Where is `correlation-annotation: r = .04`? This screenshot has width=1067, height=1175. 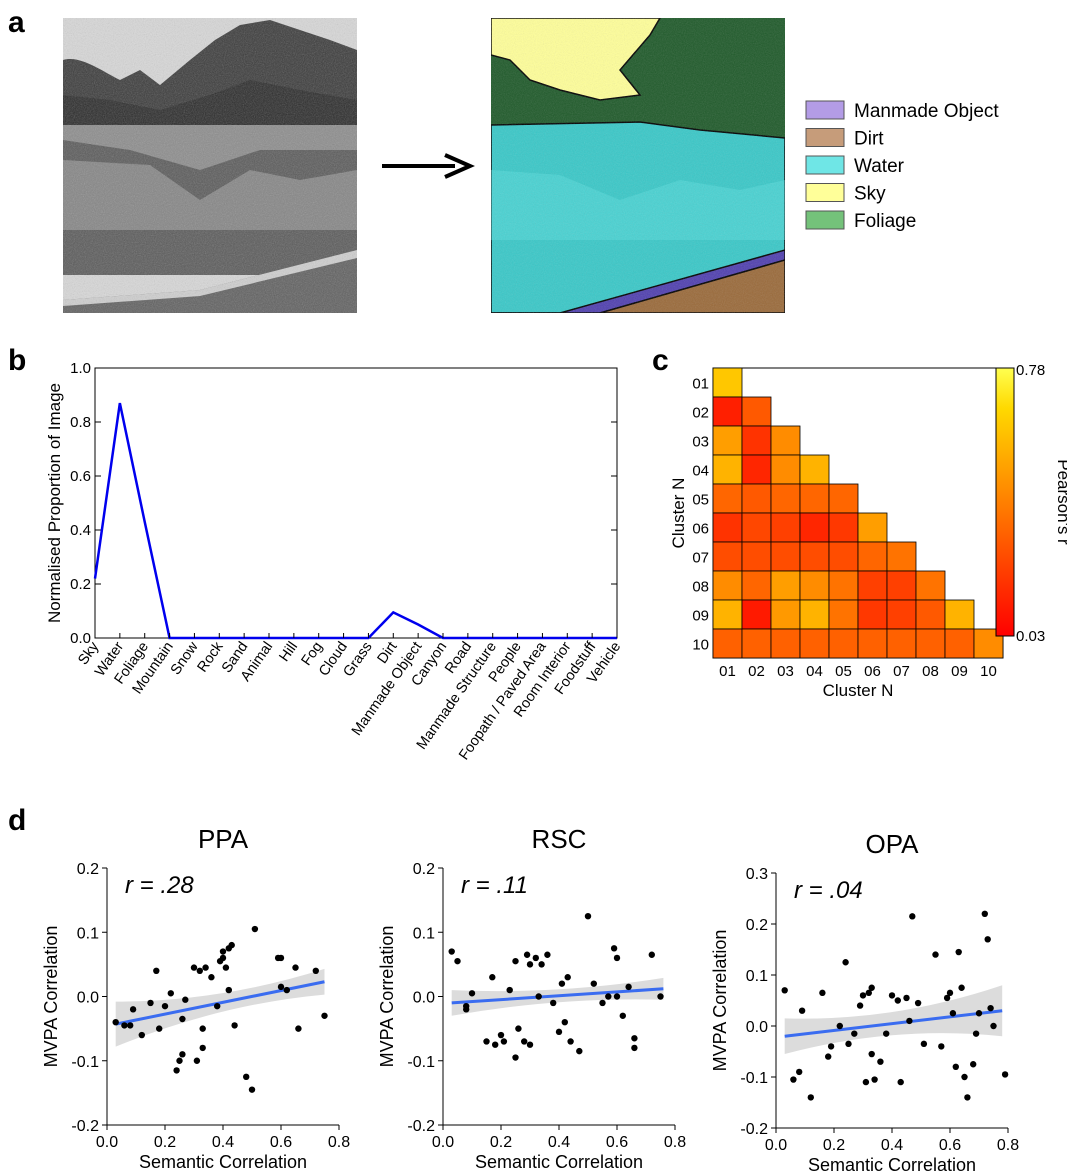
correlation-annotation: r = .04 is located at coordinates (828, 890).